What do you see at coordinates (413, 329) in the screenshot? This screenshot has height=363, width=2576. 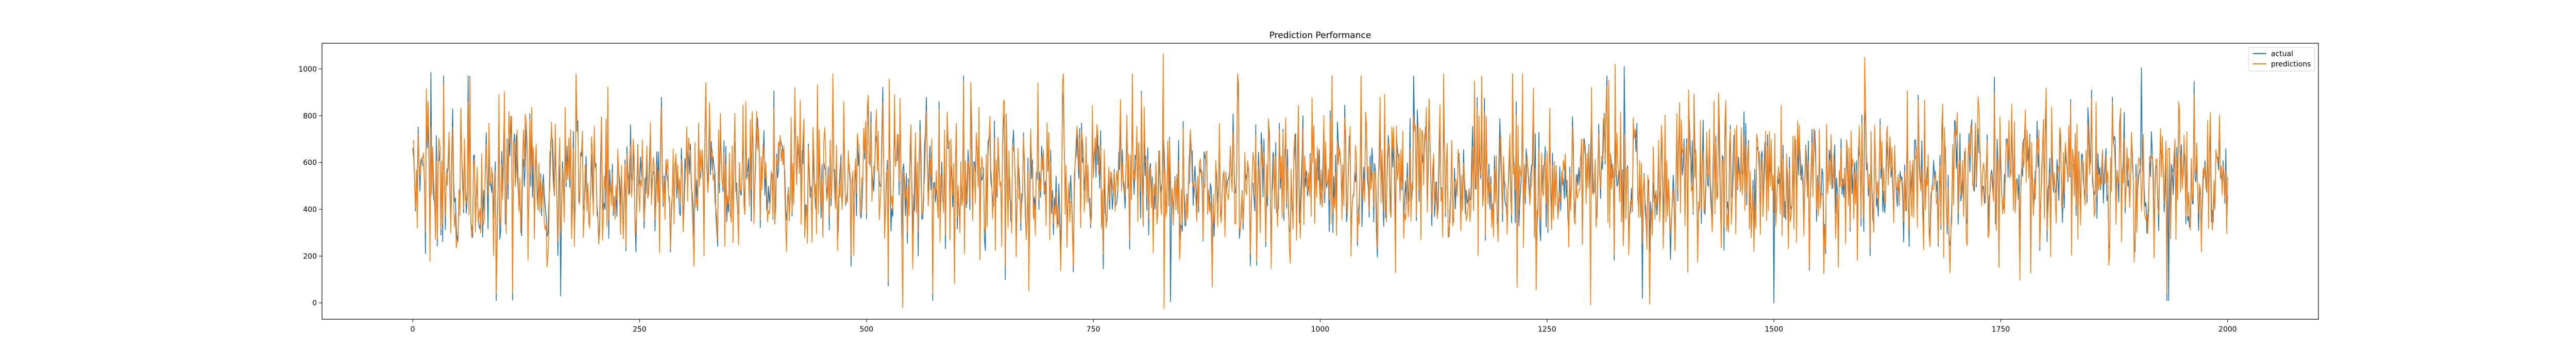 I see `x-tick-label: 0` at bounding box center [413, 329].